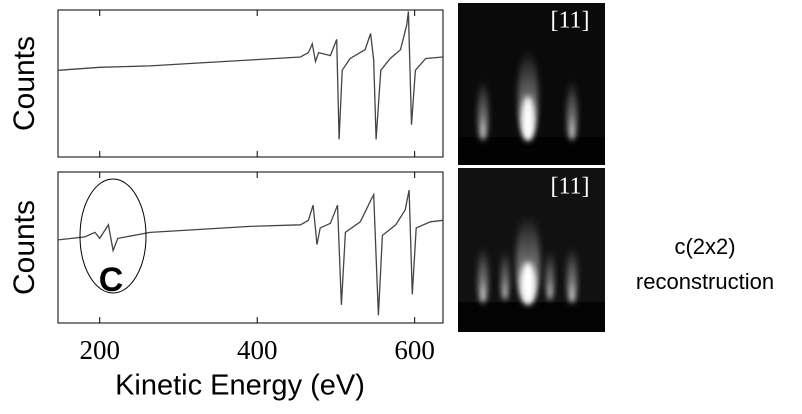 The image size is (802, 414). I want to click on x-tick-label: 400, so click(257, 350).